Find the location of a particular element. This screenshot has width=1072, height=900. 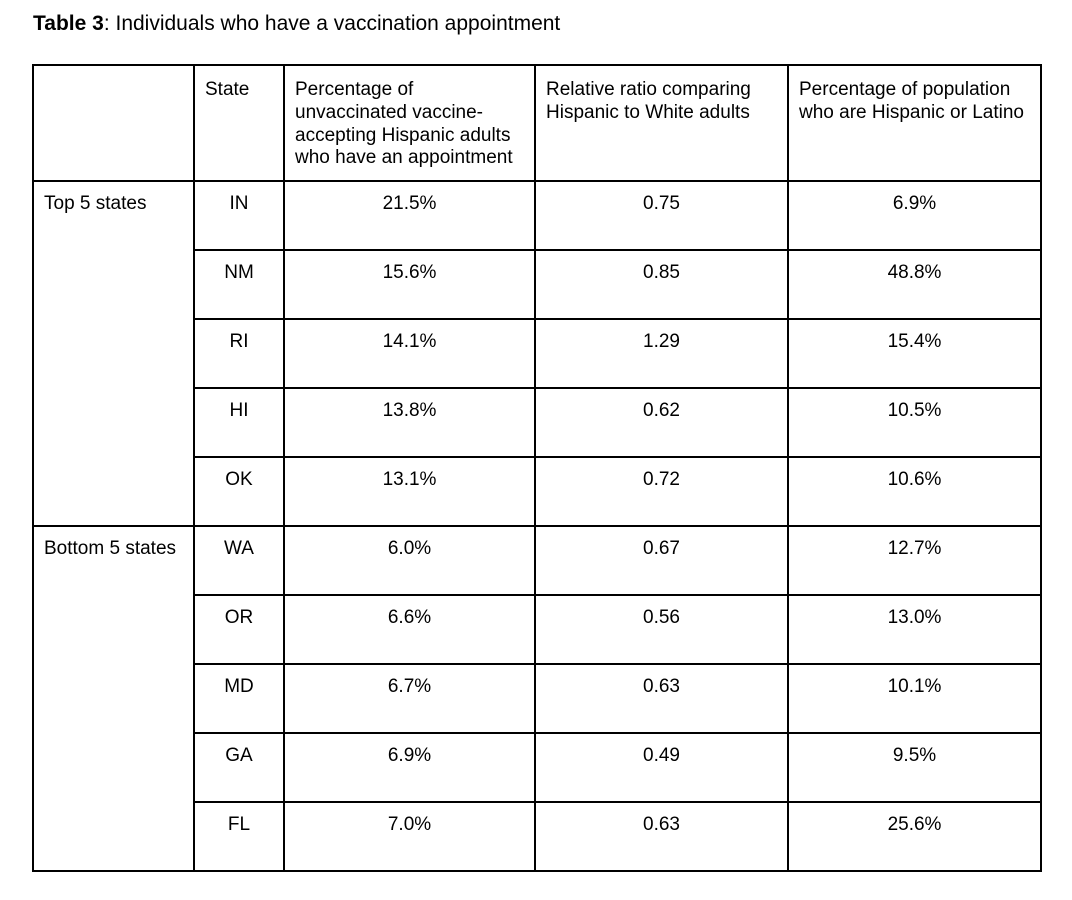

pct-hispanic-cell: 10.6% is located at coordinates (914, 491).